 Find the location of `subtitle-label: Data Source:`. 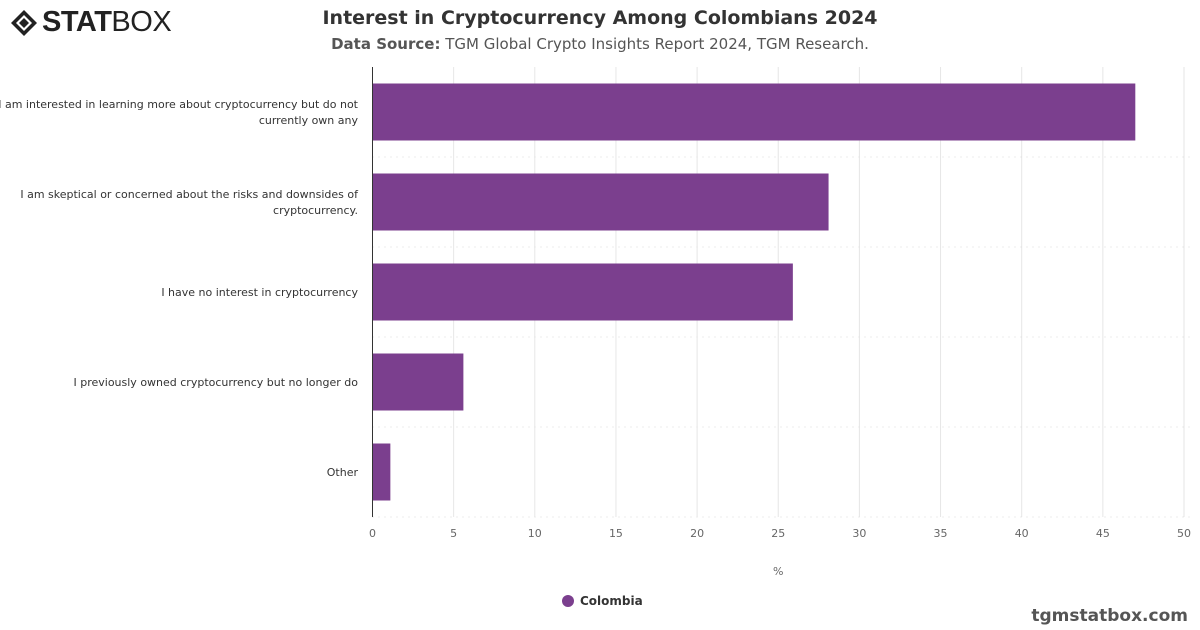

subtitle-label: Data Source: is located at coordinates (386, 44).